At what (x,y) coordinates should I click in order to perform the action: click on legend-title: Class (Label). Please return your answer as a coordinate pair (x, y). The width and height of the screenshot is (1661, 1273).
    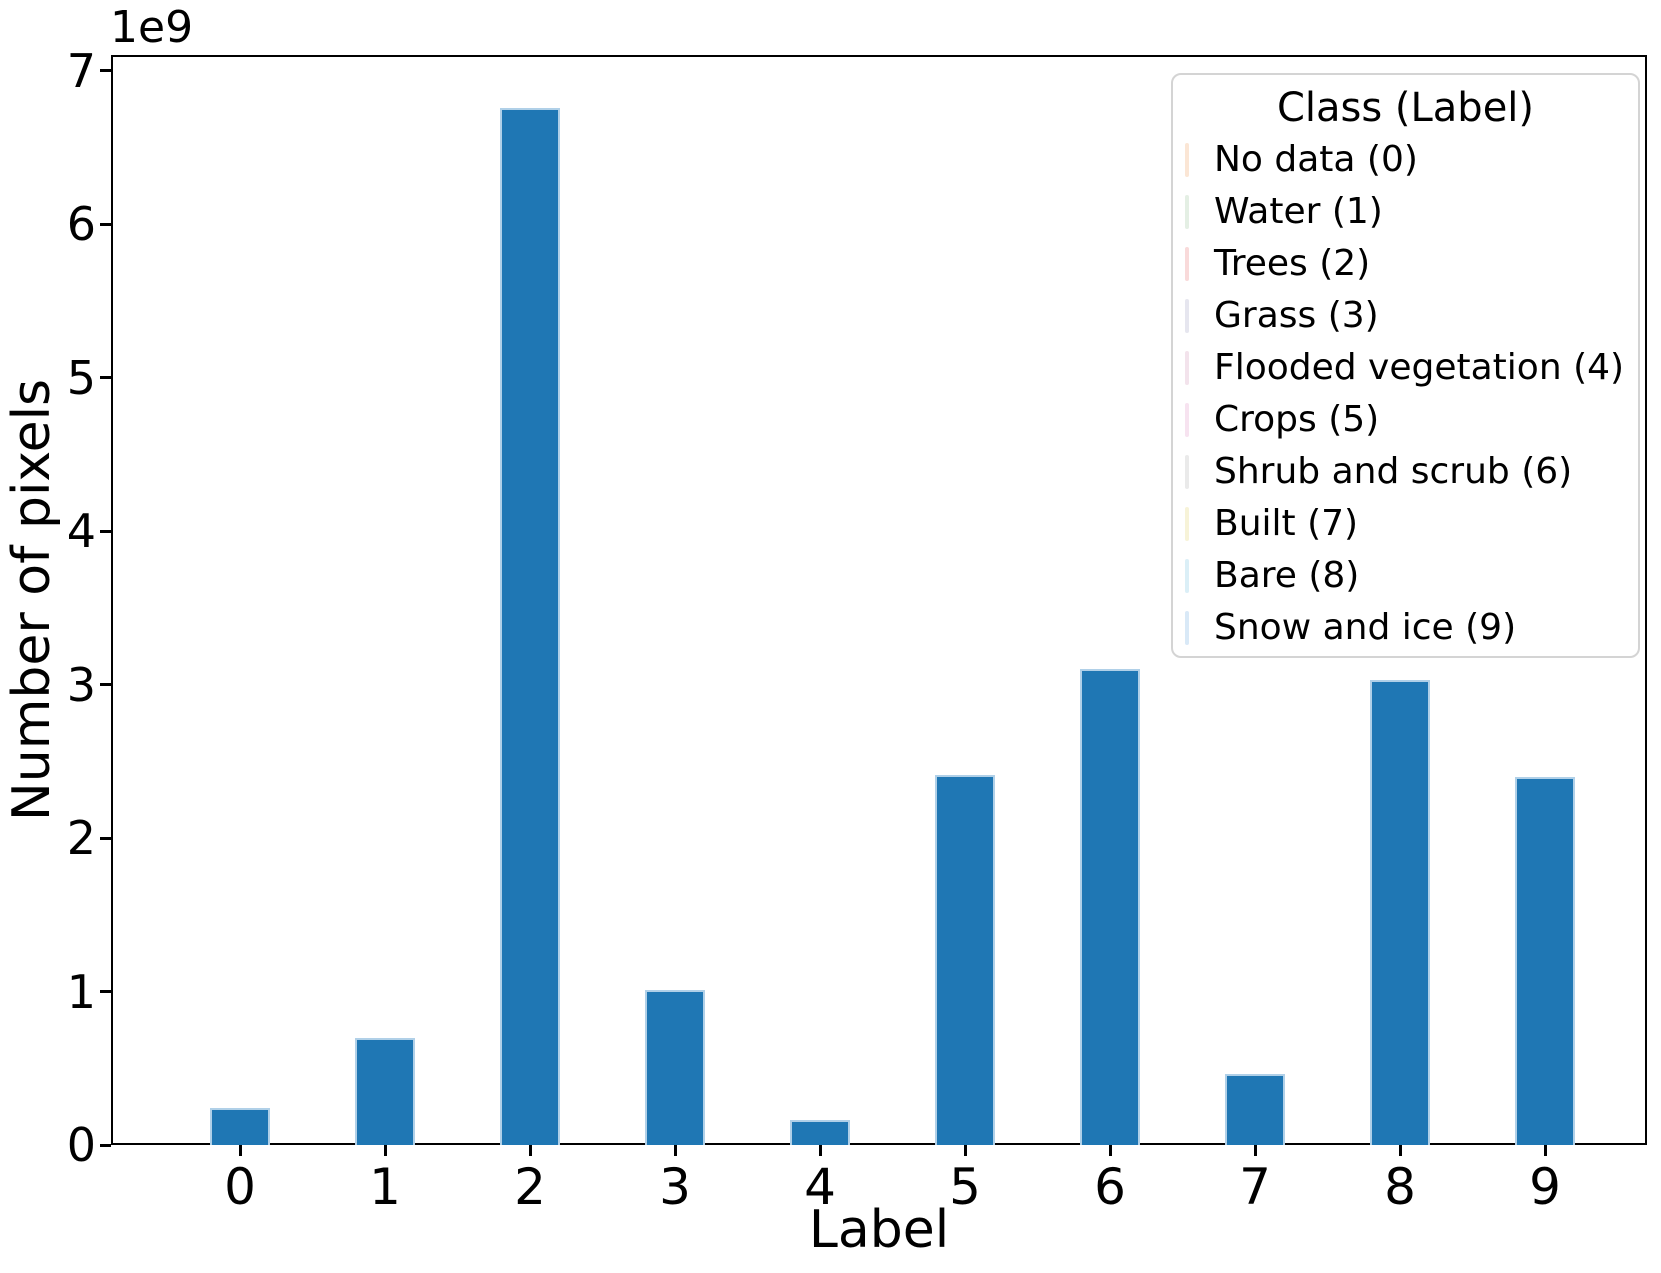
    Looking at the image, I should click on (1405, 108).